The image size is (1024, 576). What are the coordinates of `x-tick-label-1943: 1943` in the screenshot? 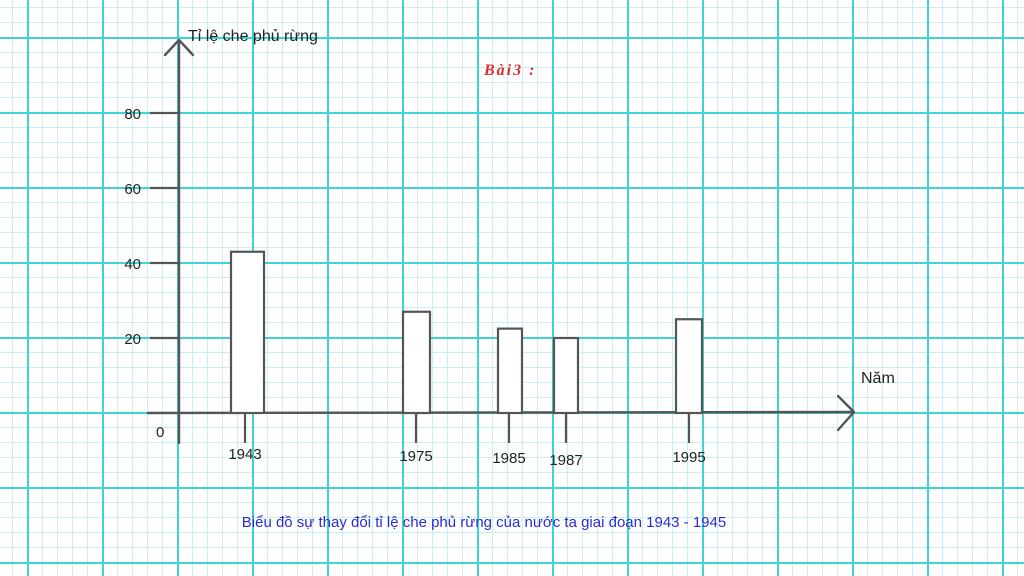 It's located at (244, 454).